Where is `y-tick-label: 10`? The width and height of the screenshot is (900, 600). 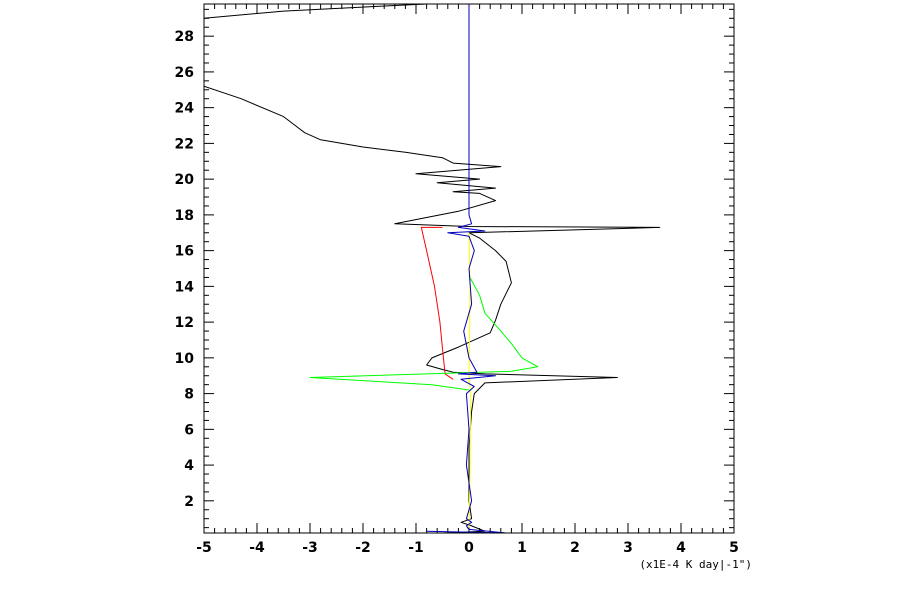 y-tick-label: 10 is located at coordinates (185, 359).